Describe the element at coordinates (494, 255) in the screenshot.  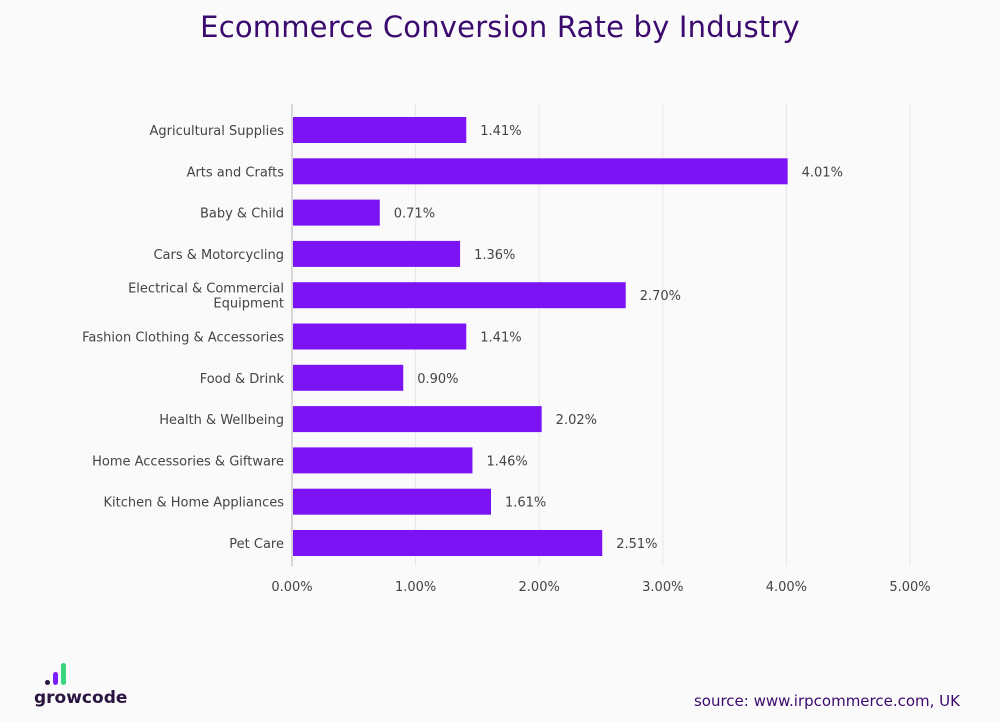
I see `data-label: 1.36%` at that location.